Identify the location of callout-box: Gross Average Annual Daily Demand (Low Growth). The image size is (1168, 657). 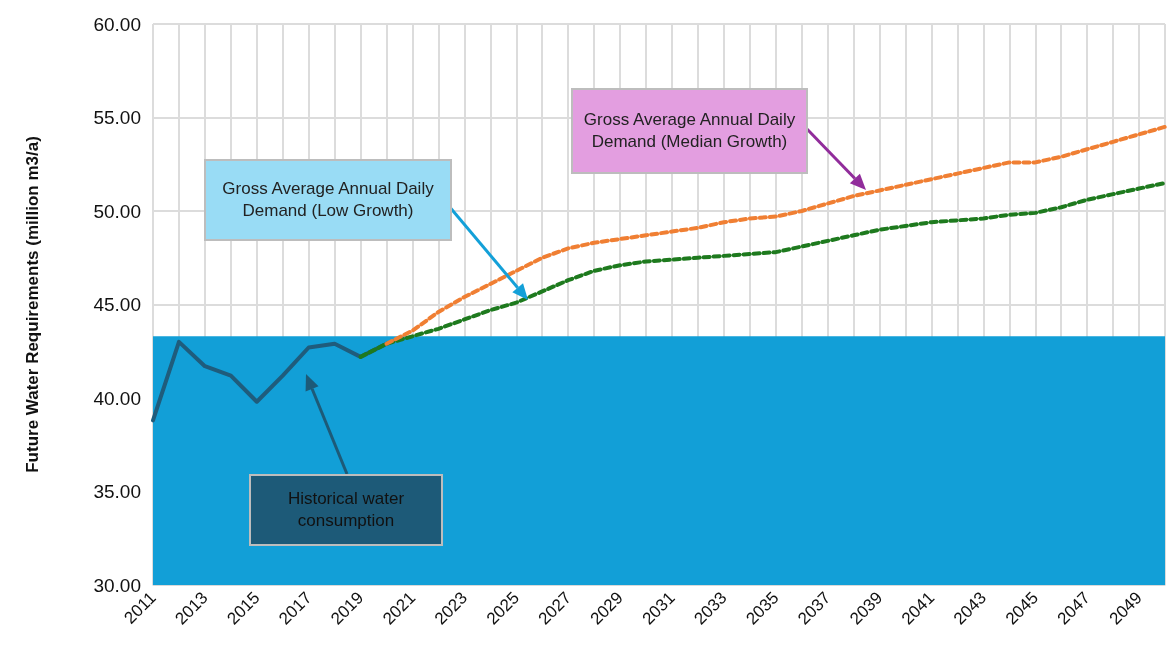
(328, 200).